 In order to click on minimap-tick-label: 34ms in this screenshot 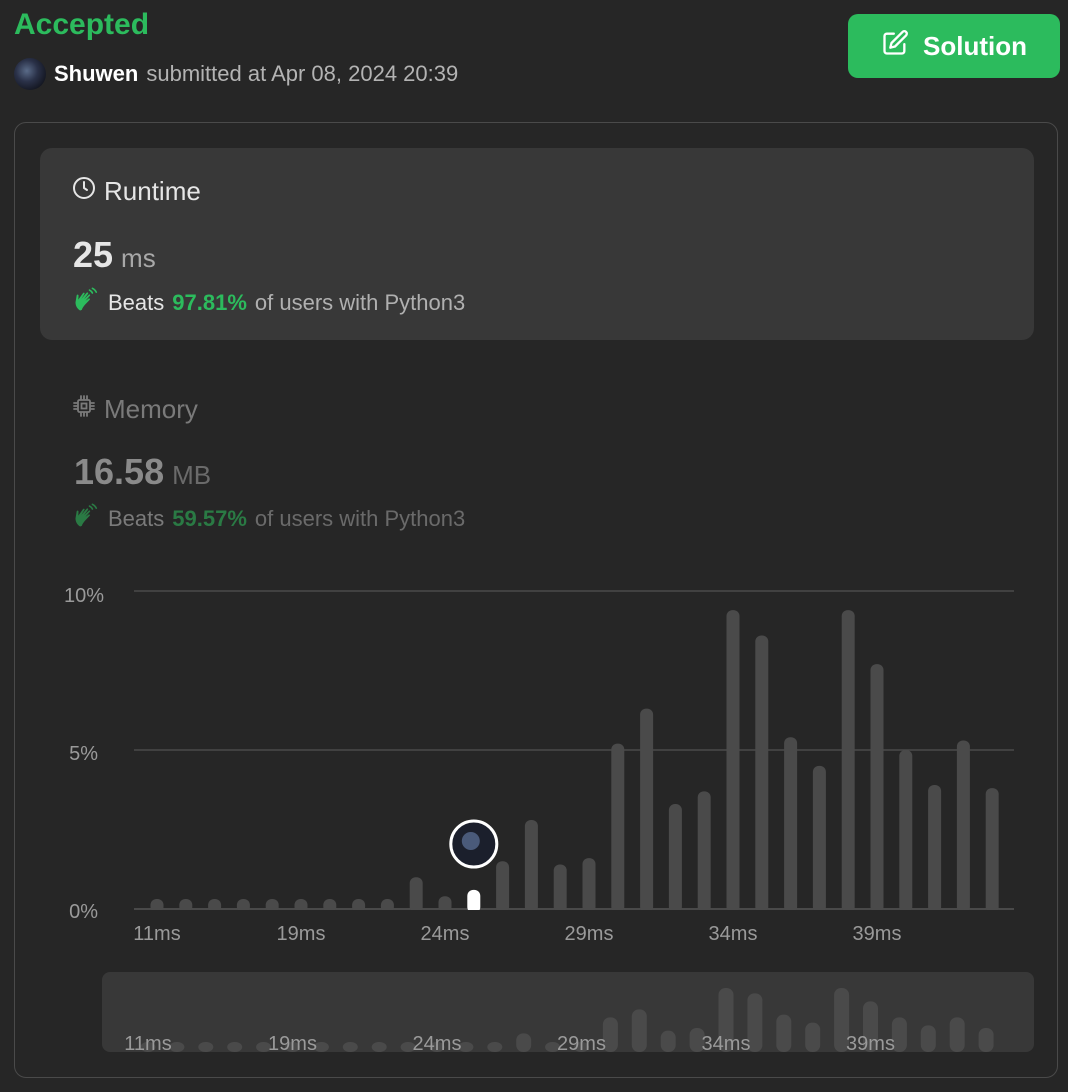, I will do `click(726, 1042)`.